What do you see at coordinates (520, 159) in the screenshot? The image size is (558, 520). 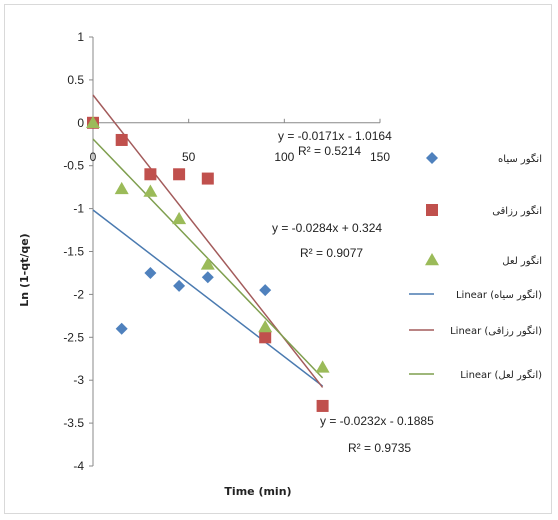 I see `legend-label: انگور سیاه` at bounding box center [520, 159].